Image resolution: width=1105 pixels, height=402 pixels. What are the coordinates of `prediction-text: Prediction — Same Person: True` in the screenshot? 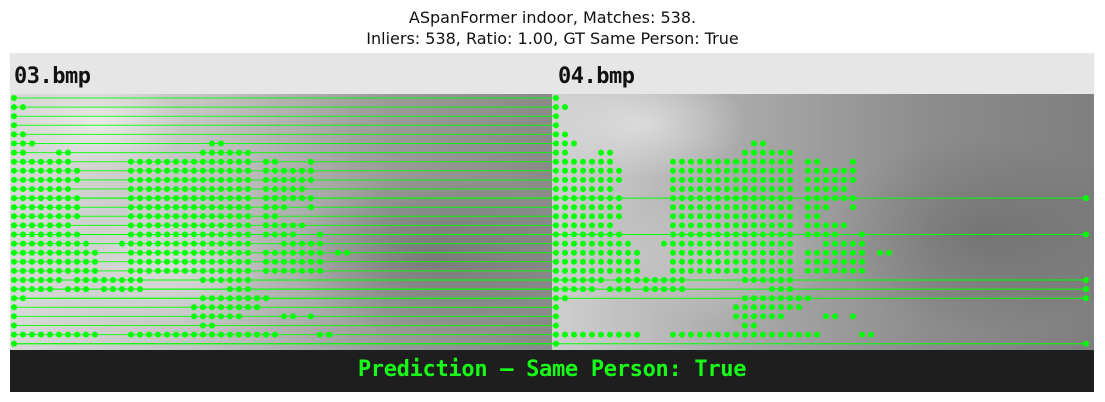 It's located at (552, 369).